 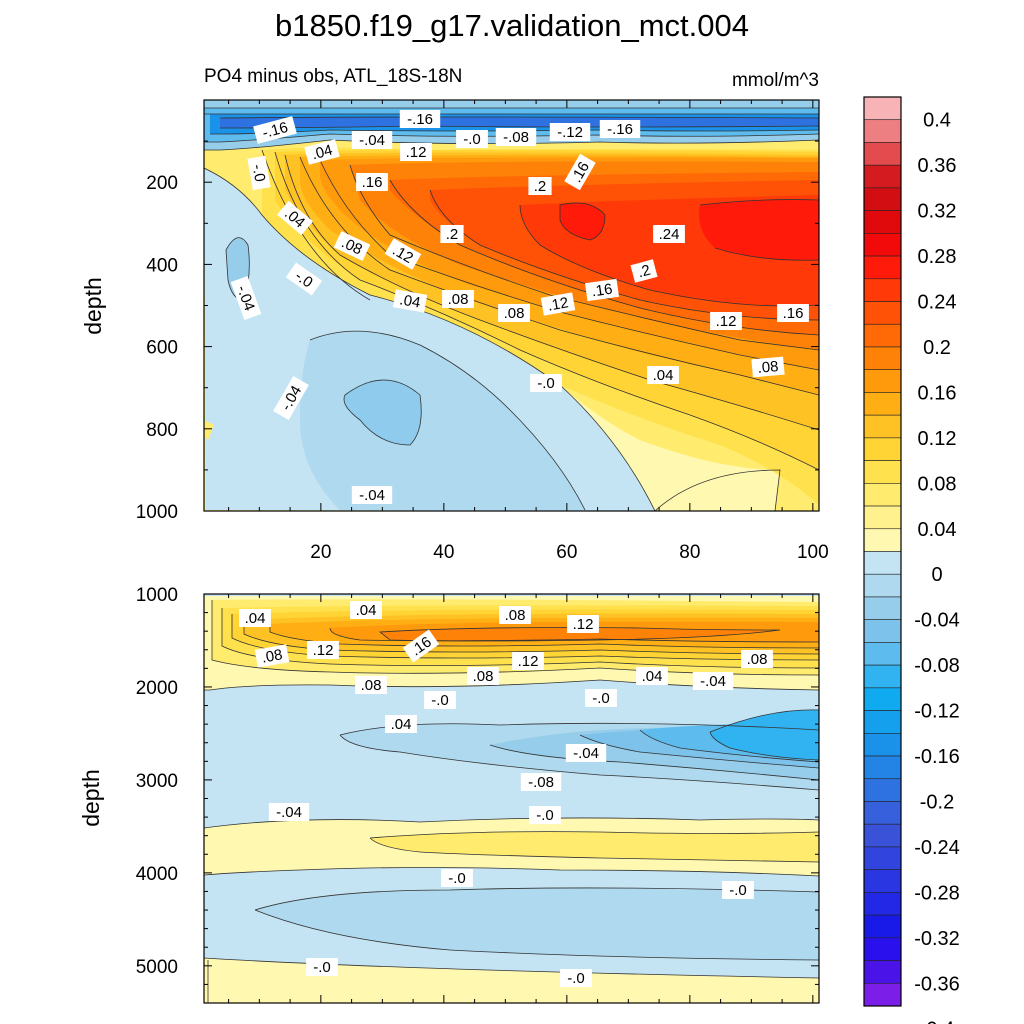 What do you see at coordinates (937, 848) in the screenshot?
I see `colorbar-label: -0.24` at bounding box center [937, 848].